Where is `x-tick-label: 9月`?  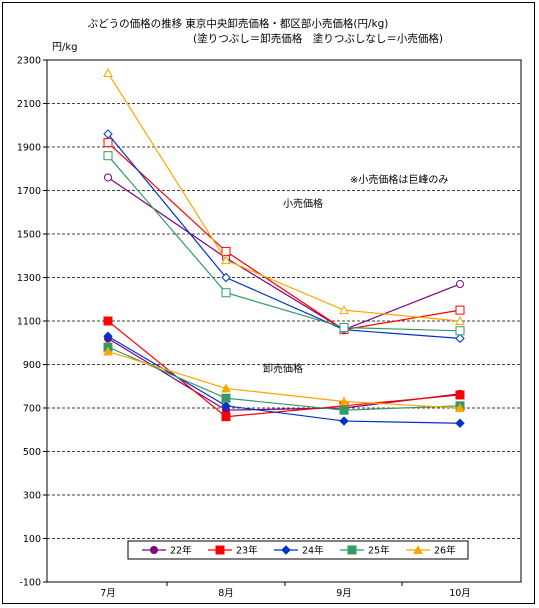 x-tick-label: 9月 is located at coordinates (344, 593).